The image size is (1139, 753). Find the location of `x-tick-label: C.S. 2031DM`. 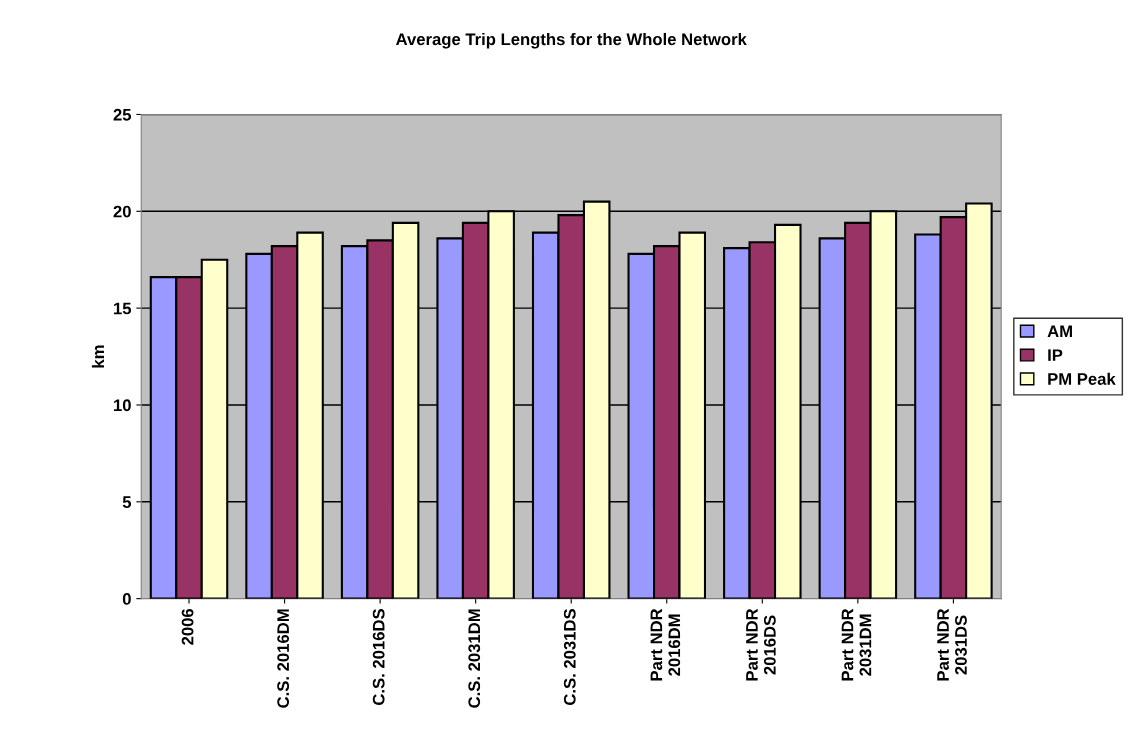

x-tick-label: C.S. 2031DM is located at coordinates (474, 658).